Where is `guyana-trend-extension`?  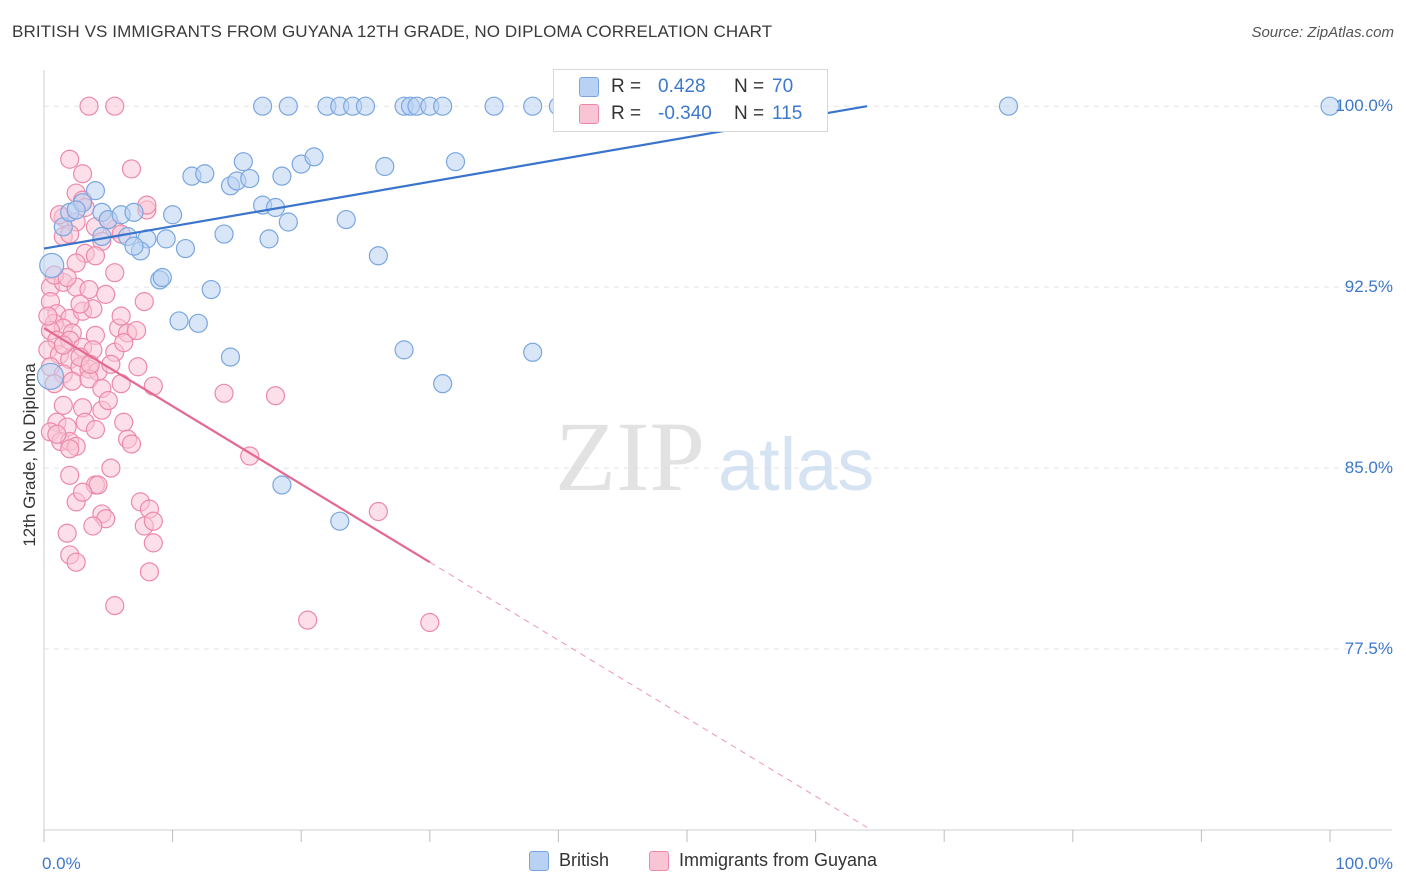
guyana-trend-extension is located at coordinates (648, 694).